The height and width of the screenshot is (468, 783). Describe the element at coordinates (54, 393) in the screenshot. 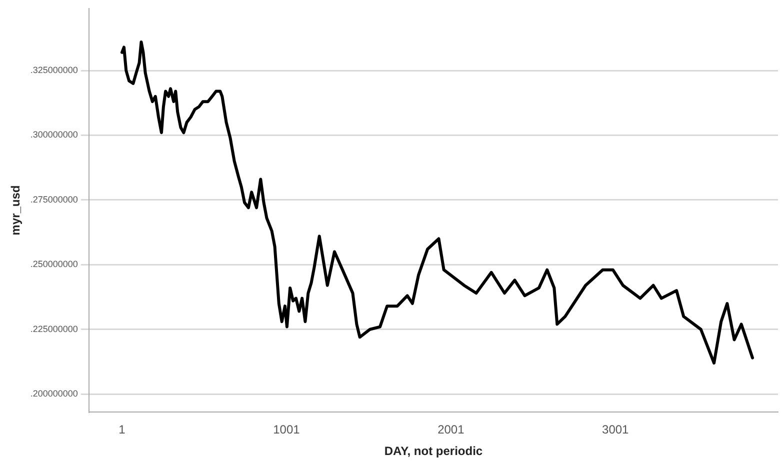

I see `y-tick-label: .200000000` at that location.